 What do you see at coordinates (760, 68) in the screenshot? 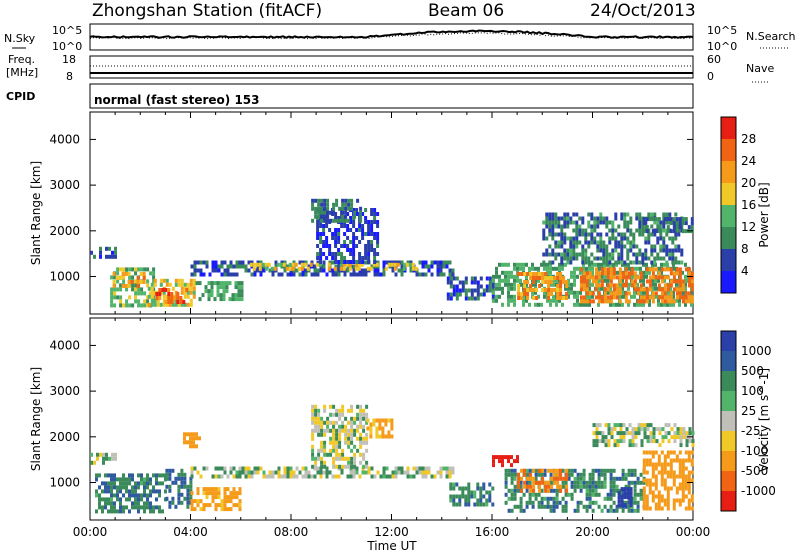
I see `nave-label: Nave` at bounding box center [760, 68].